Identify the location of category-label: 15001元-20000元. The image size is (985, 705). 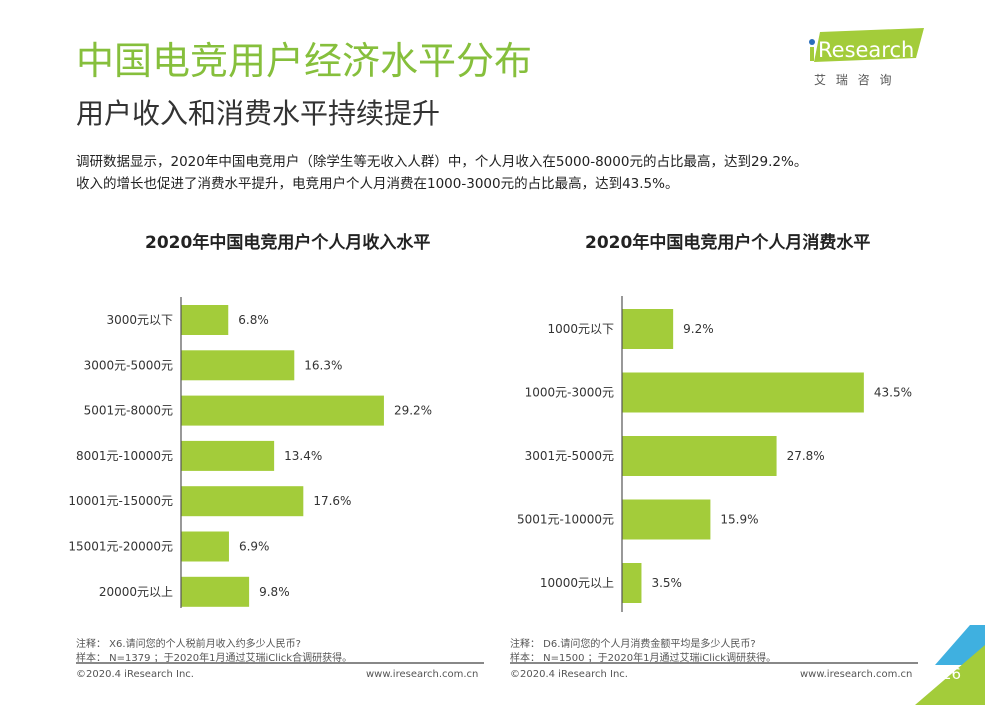
(120, 547).